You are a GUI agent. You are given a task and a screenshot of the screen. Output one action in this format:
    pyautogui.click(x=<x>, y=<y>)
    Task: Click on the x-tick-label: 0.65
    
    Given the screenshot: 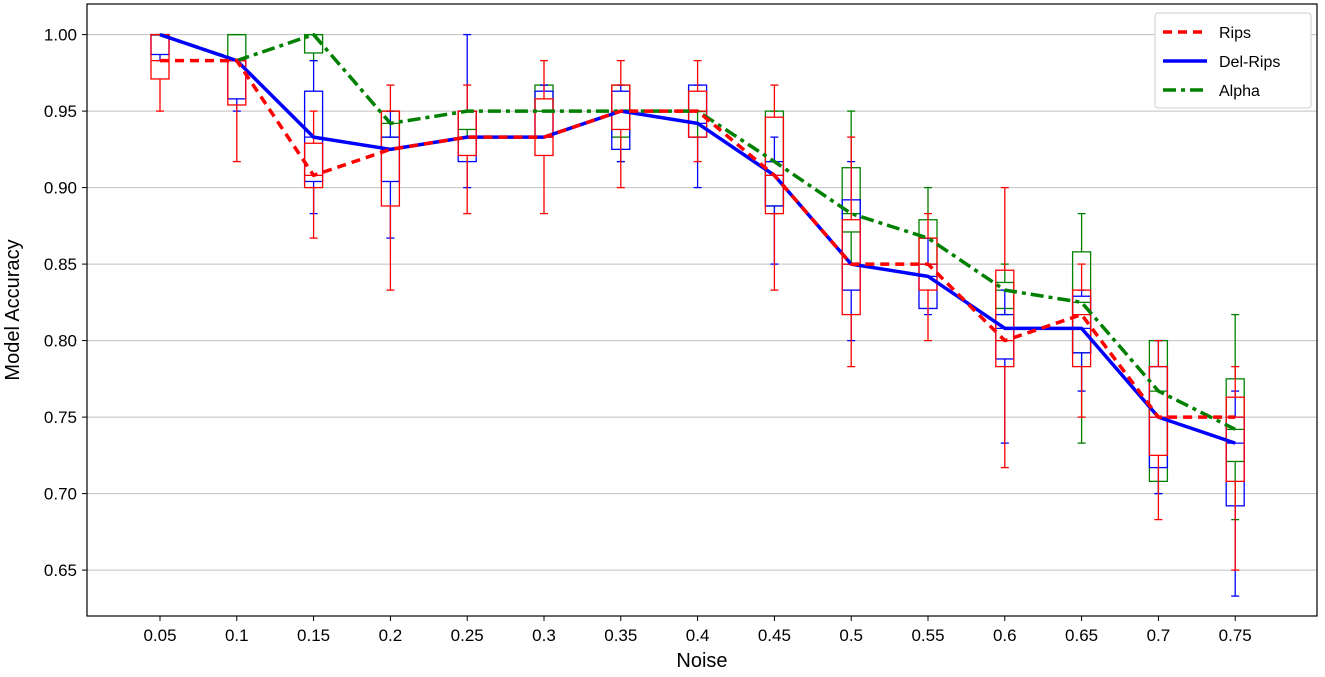 What is the action you would take?
    pyautogui.click(x=1081, y=635)
    